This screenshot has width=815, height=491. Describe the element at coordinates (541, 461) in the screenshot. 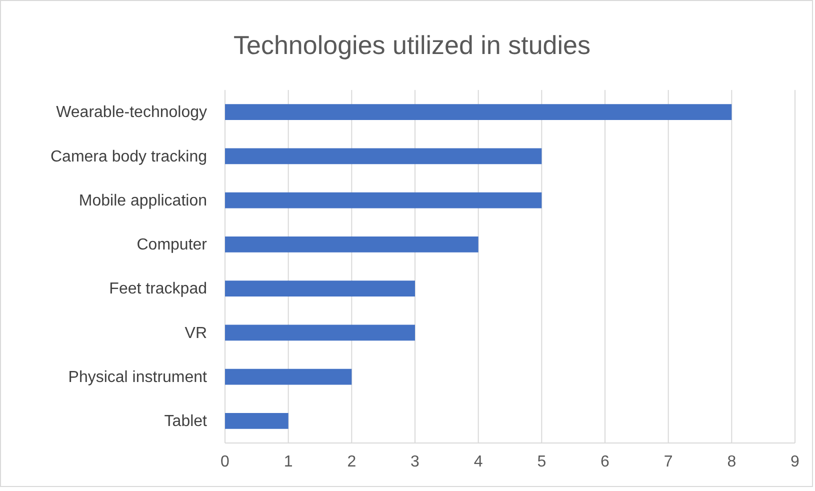

I see `x-tick-label: 5` at that location.